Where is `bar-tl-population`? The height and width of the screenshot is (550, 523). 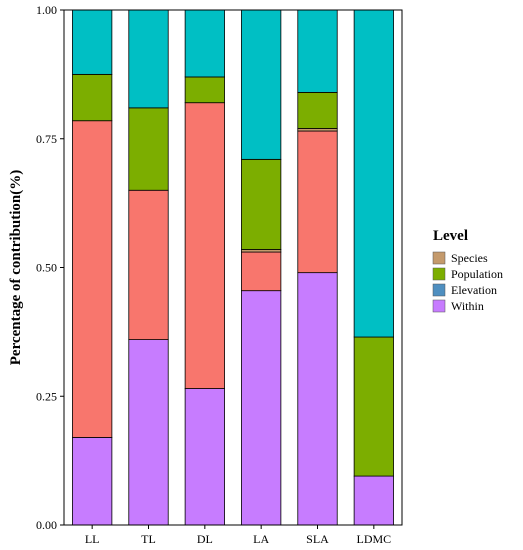 bar-tl-population is located at coordinates (148, 149).